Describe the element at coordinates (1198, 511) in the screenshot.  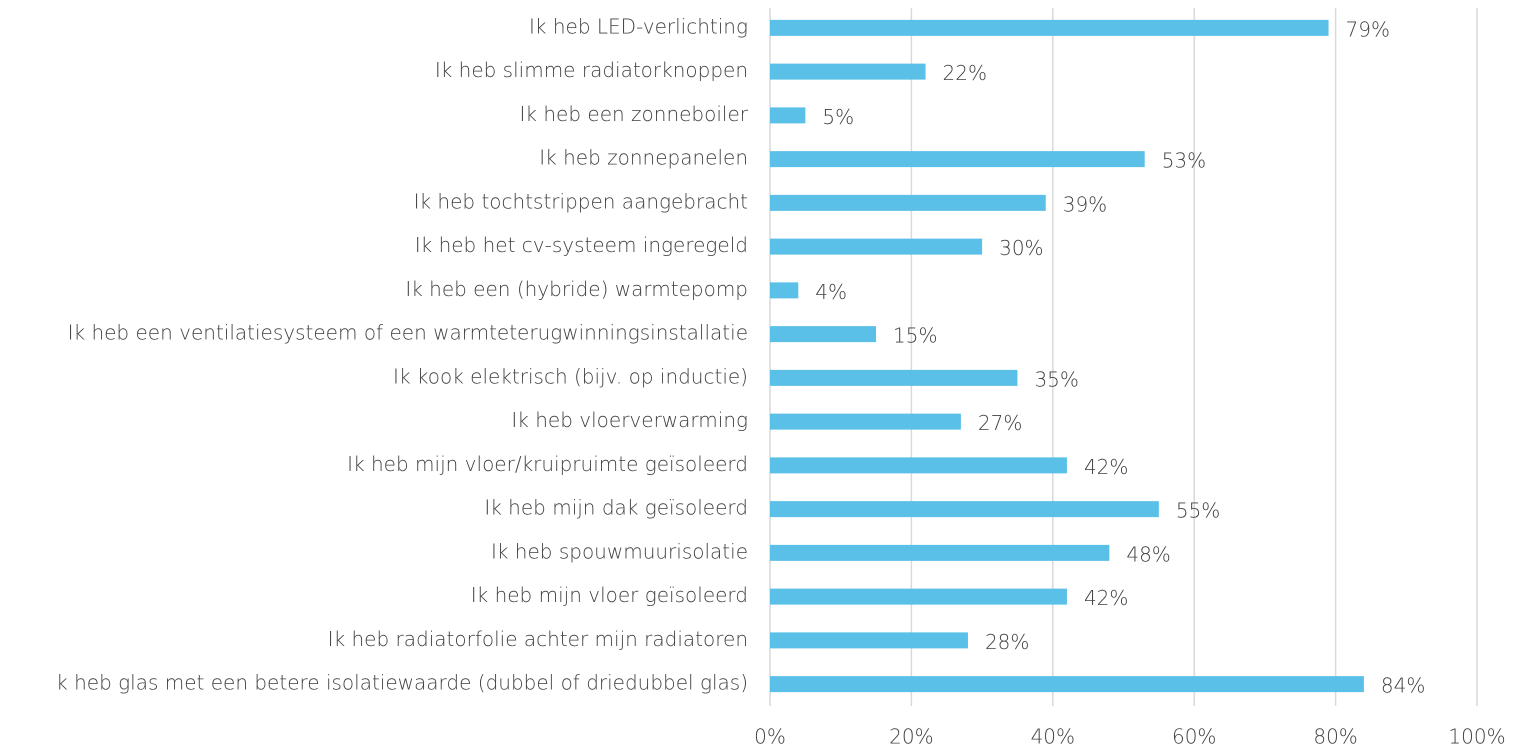
I see `value-label: 55%` at that location.